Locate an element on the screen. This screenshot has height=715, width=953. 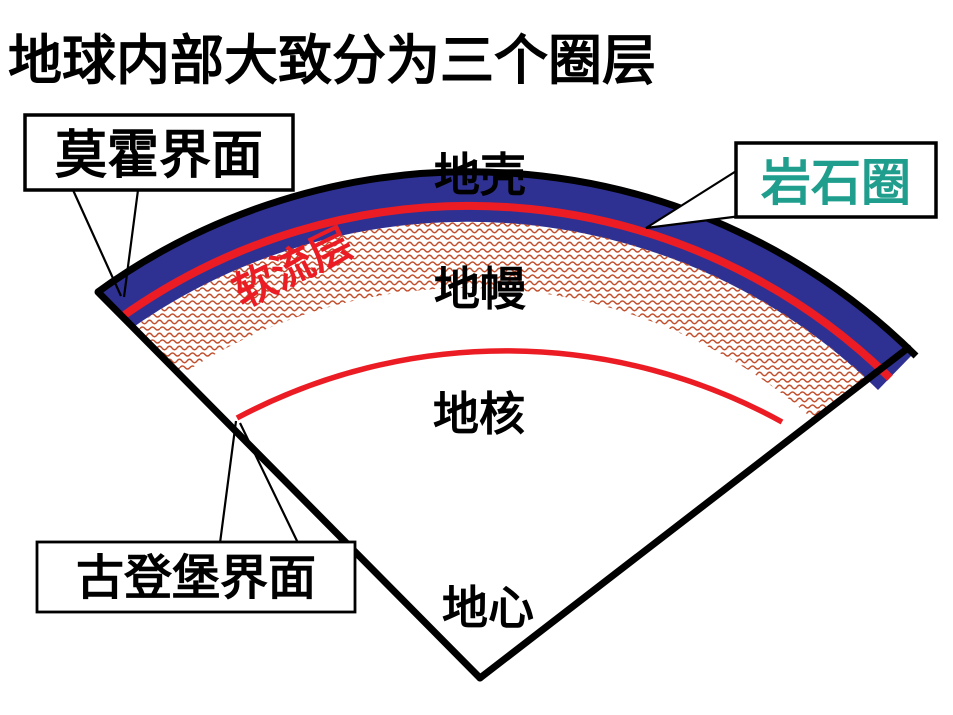
core-label: 地核 is located at coordinates (479, 414).